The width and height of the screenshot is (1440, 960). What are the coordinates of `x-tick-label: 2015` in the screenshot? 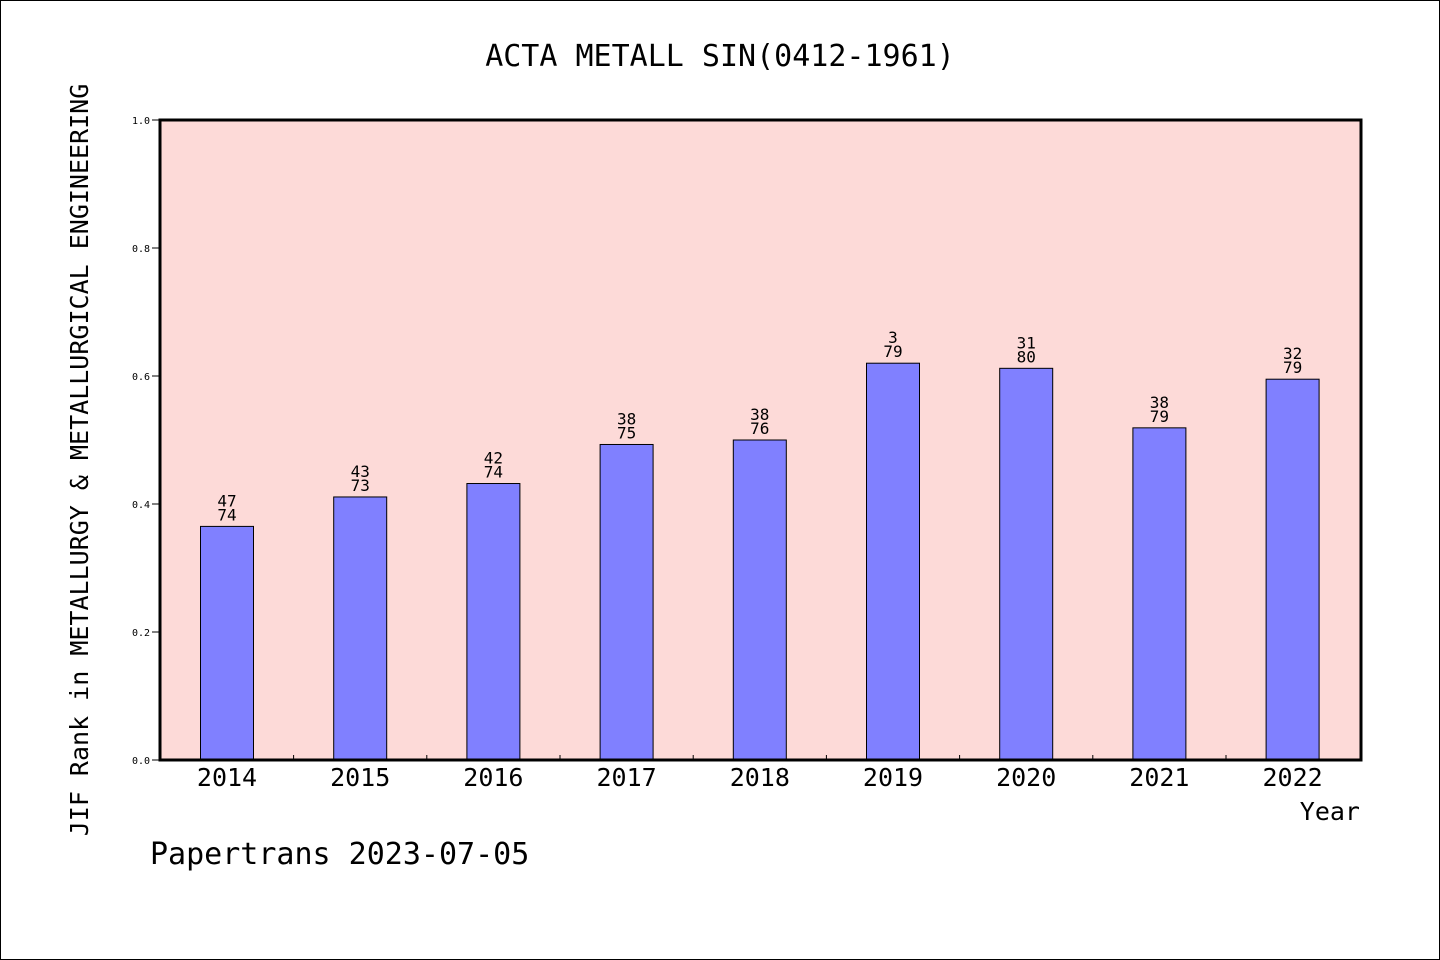 It's located at (360, 777).